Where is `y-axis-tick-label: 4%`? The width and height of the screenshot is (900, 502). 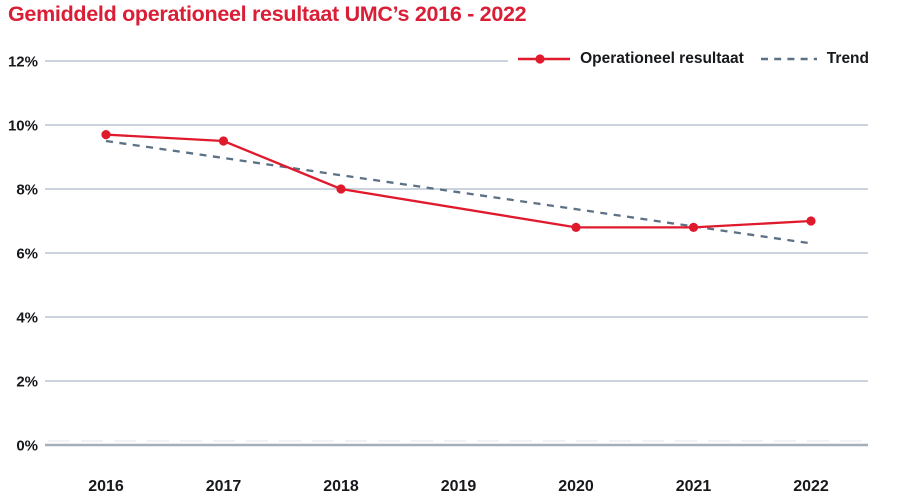 y-axis-tick-label: 4% is located at coordinates (27, 318).